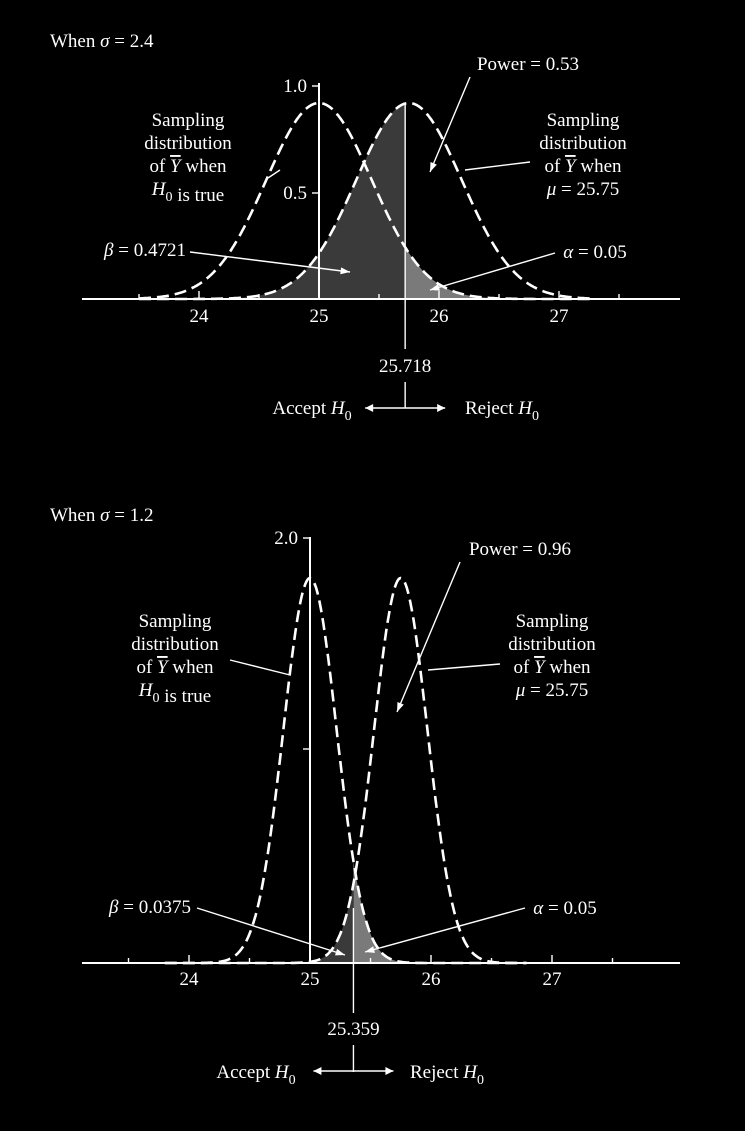  I want to click on y-tick-label: 1.0, so click(295, 86).